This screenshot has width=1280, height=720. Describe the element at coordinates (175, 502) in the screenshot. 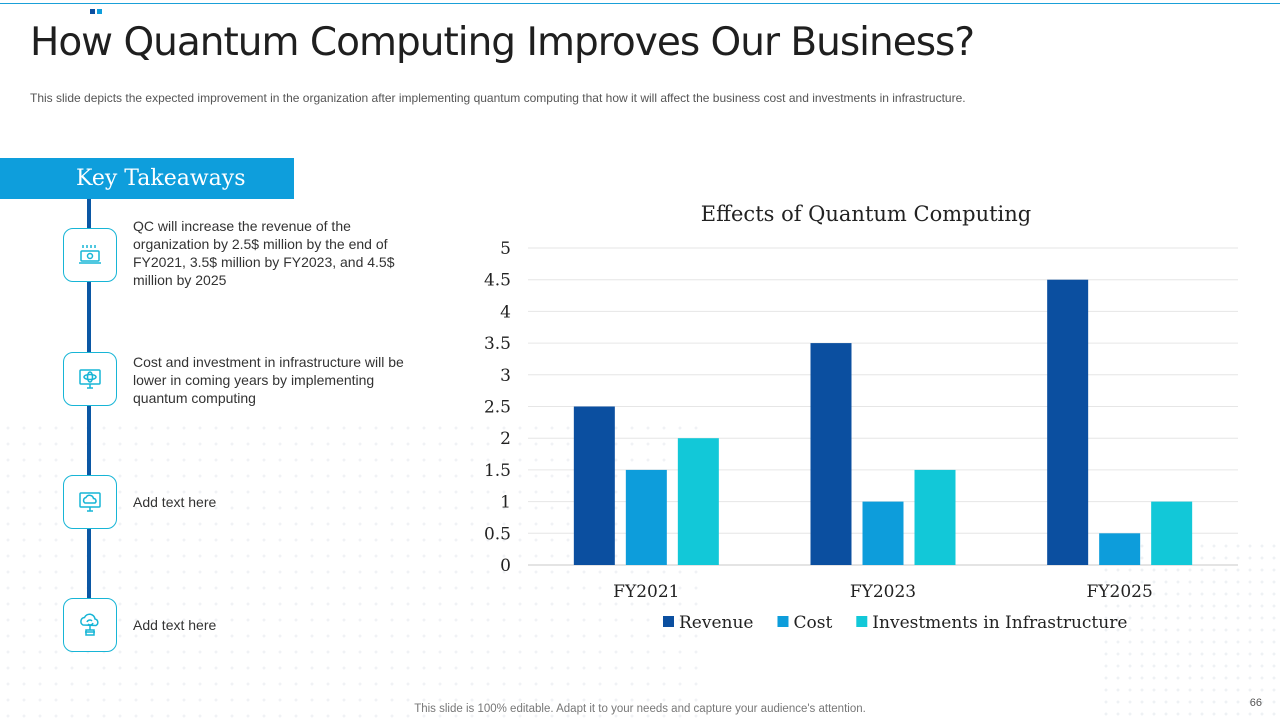

I see `takeaway-text-3: Add text here` at that location.